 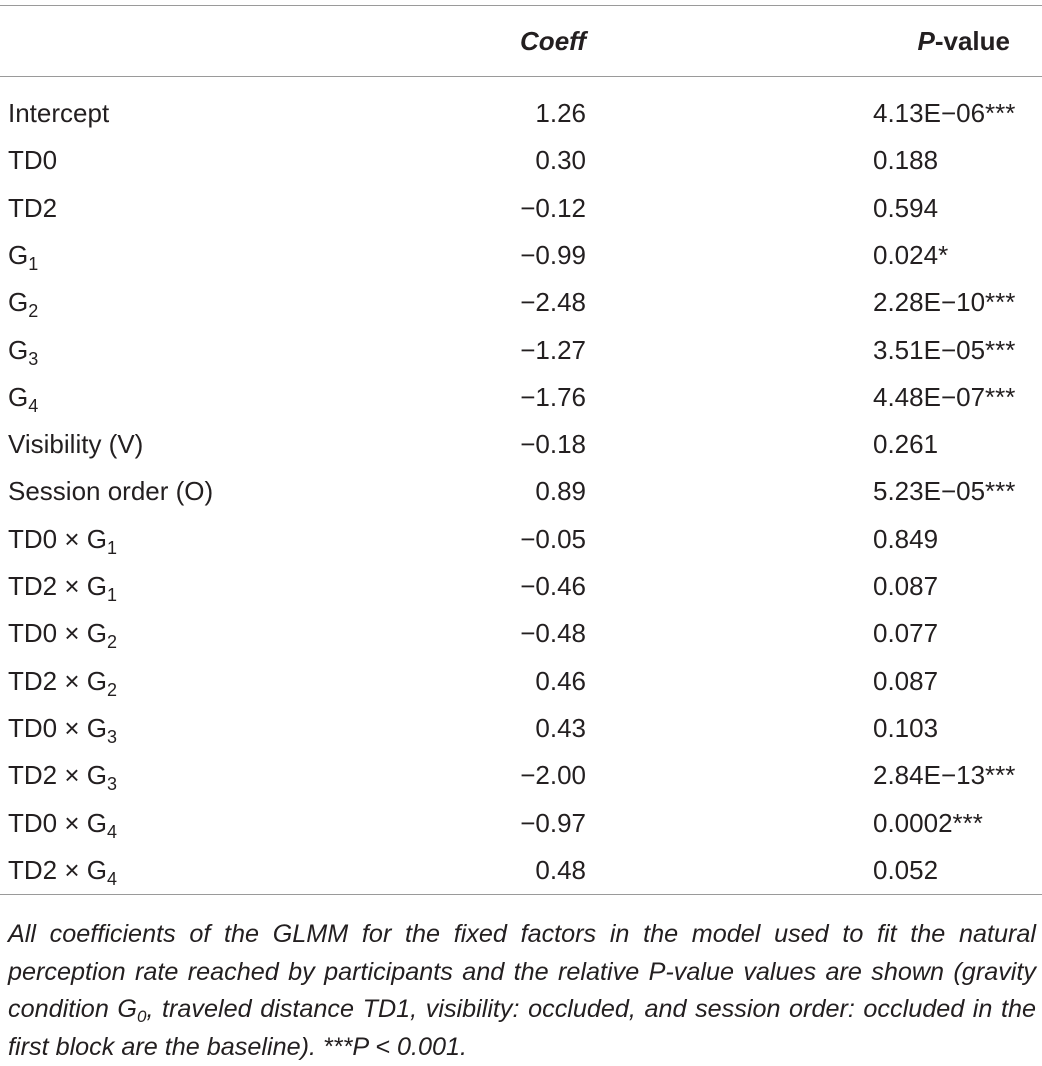 I want to click on row-label-text: Visibility (V), so click(x=76, y=444).